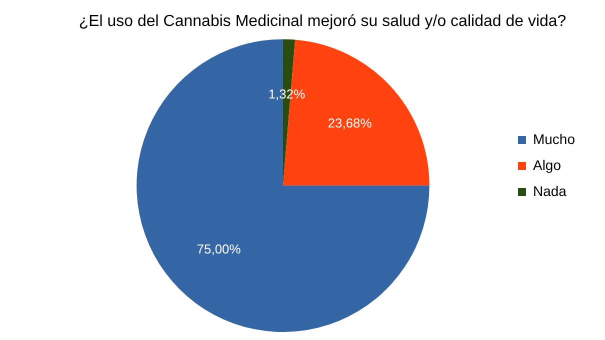 This screenshot has height=340, width=605. Describe the element at coordinates (554, 138) in the screenshot. I see `legend-label: Mucho` at that location.